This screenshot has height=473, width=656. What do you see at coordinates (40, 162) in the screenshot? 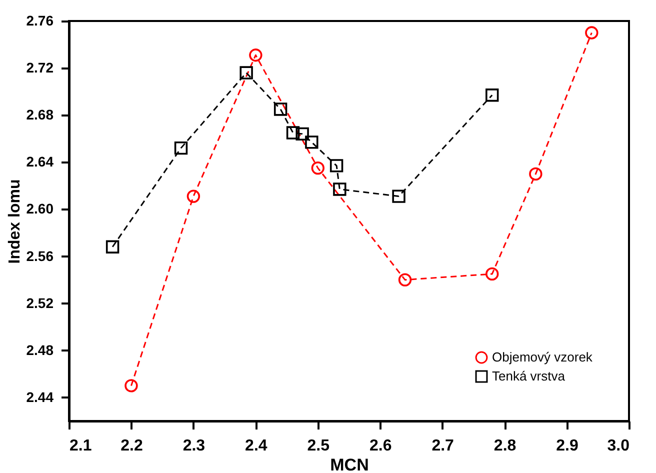
I see `y-tick-label: 2.64` at bounding box center [40, 162].